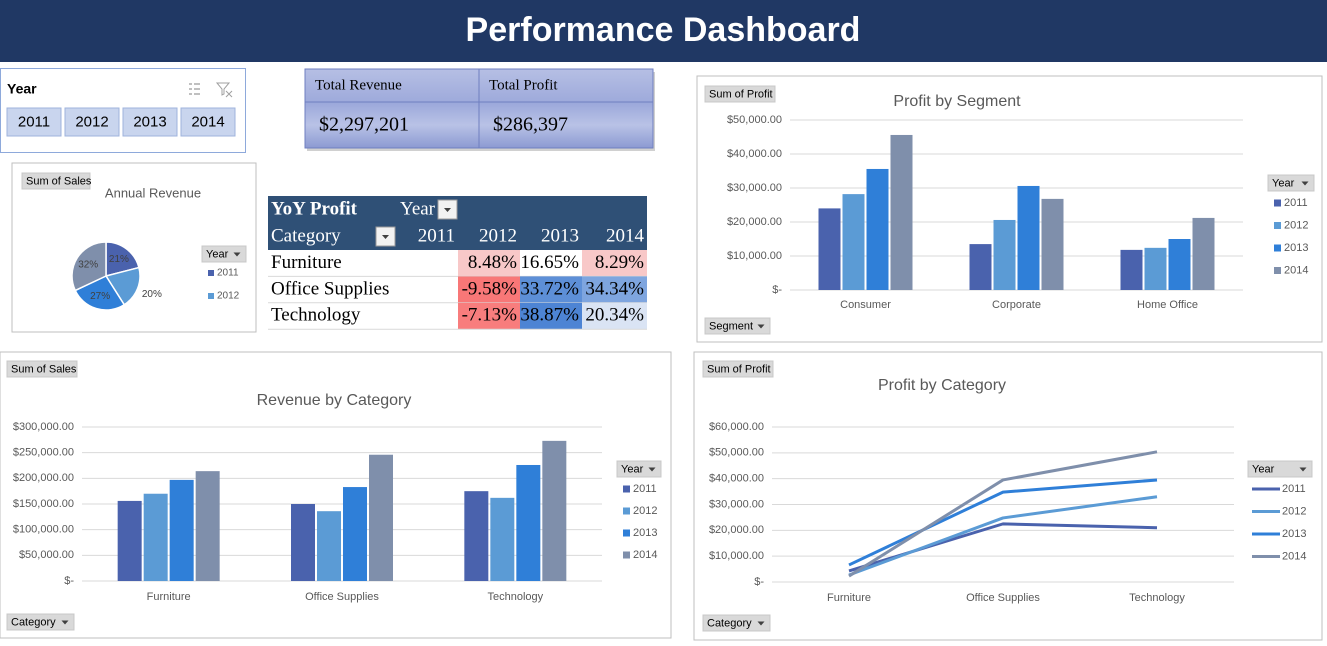 The width and height of the screenshot is (1327, 646). I want to click on field-button-label: Sum of Sales, so click(44, 369).